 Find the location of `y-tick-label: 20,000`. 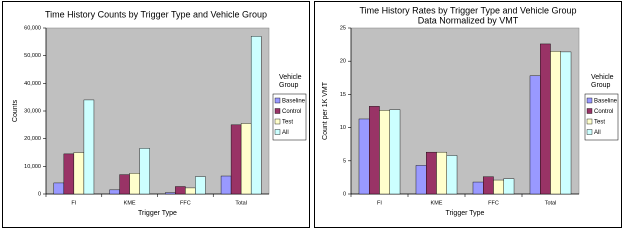

y-tick-label: 20,000 is located at coordinates (32, 139).